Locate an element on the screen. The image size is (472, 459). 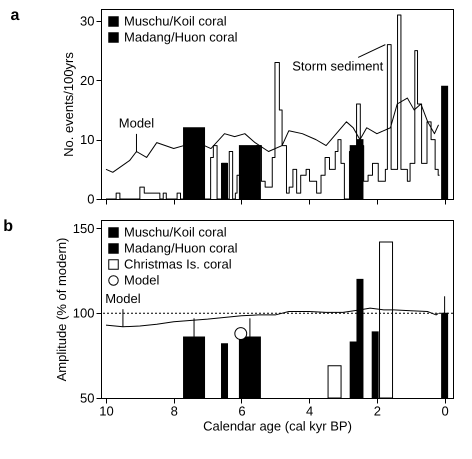
x-tick-label: 10 is located at coordinates (106, 411).